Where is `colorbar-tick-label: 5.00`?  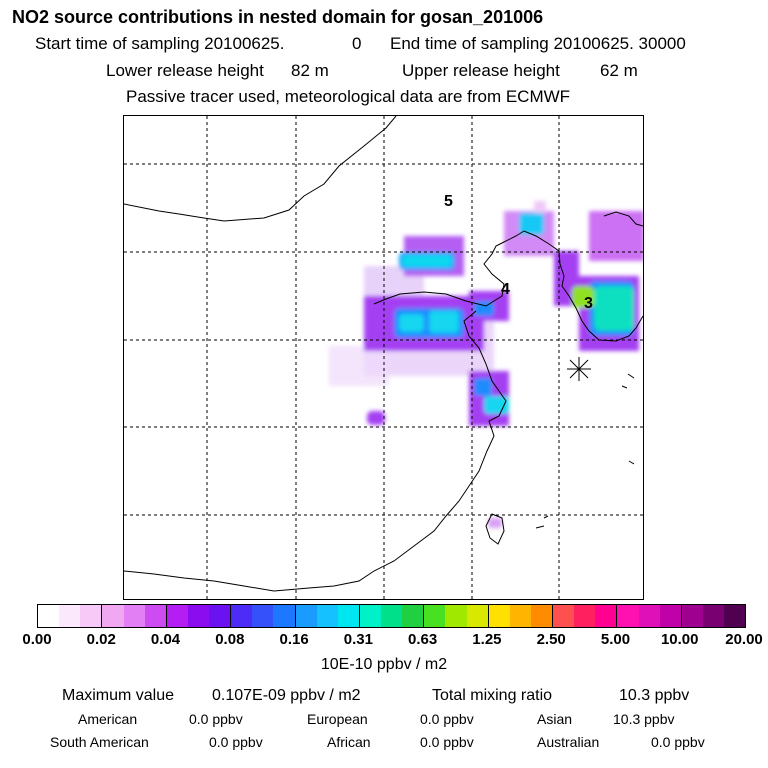
colorbar-tick-label: 5.00 is located at coordinates (615, 639).